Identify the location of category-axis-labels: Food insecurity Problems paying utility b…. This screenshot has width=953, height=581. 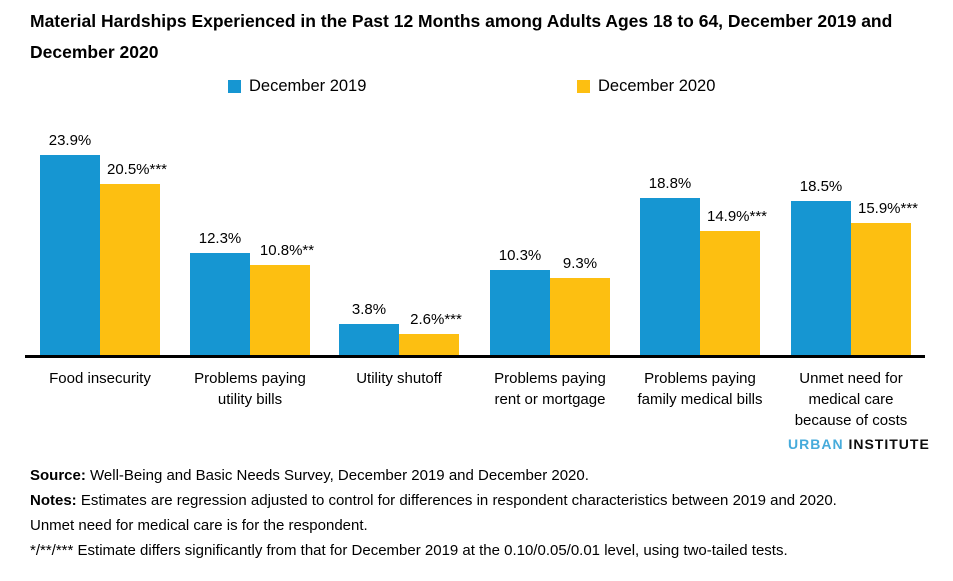
(476, 403).